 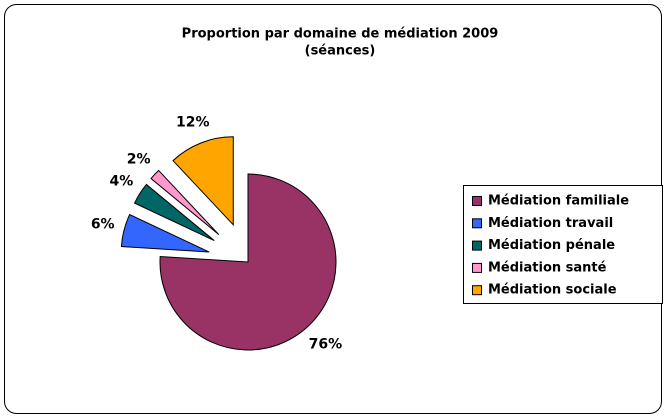 What do you see at coordinates (326, 344) in the screenshot?
I see `data-label: 76%` at bounding box center [326, 344].